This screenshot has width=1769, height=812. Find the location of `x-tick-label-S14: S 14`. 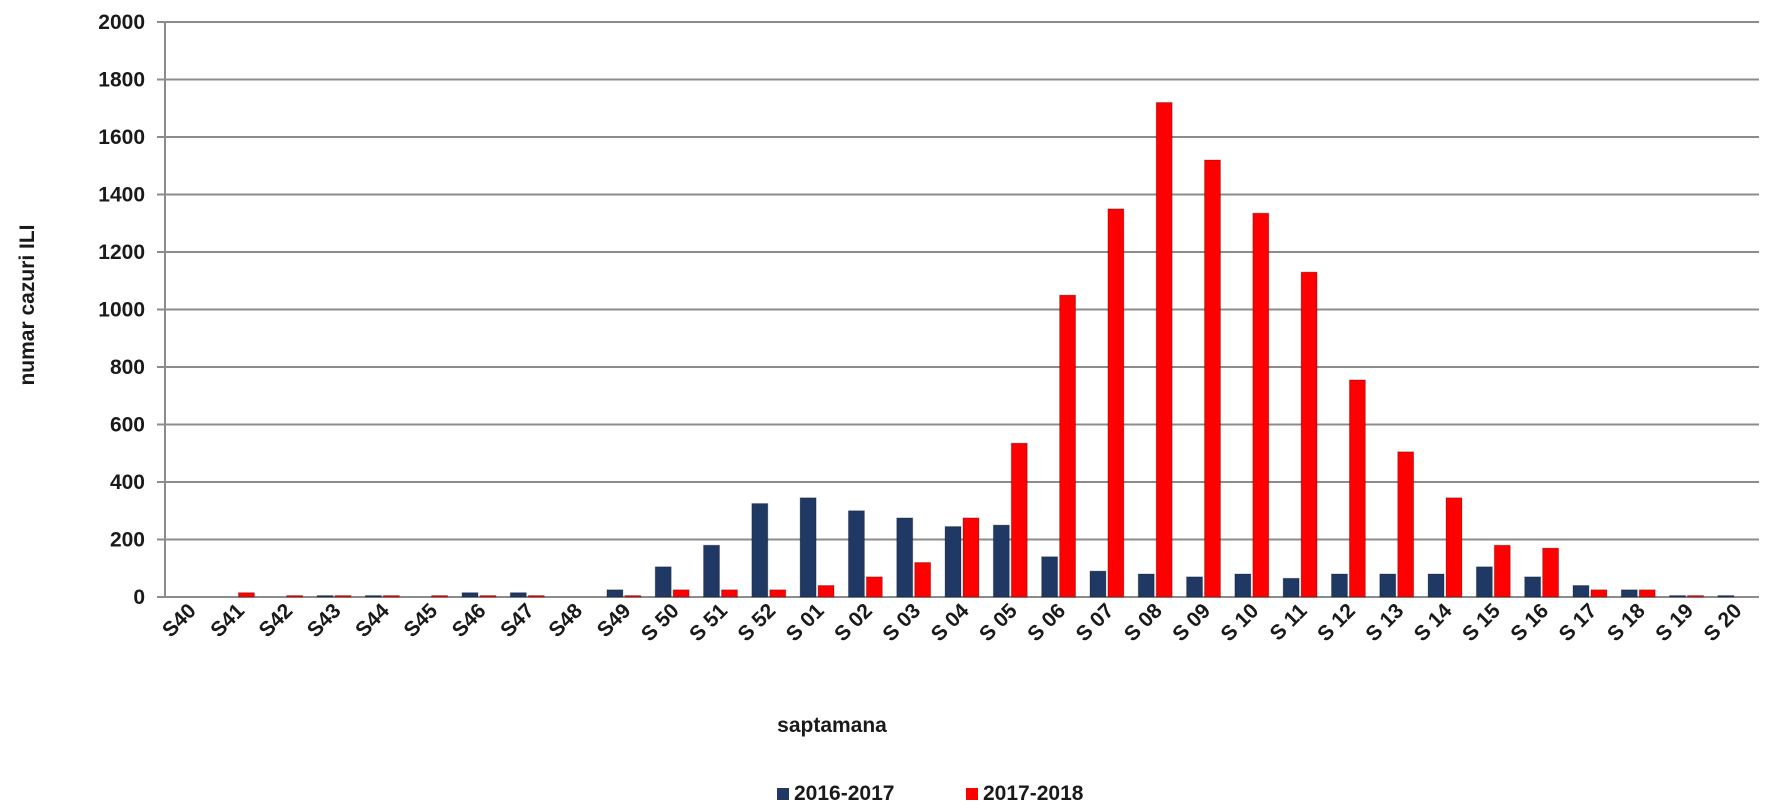

x-tick-label-S14: S 14 is located at coordinates (1433, 622).